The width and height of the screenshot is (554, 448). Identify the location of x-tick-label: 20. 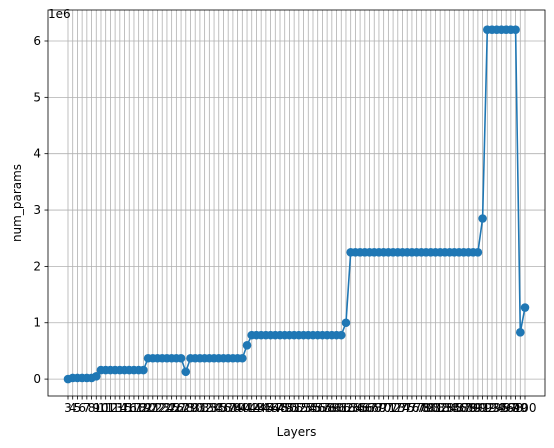
(147, 408).